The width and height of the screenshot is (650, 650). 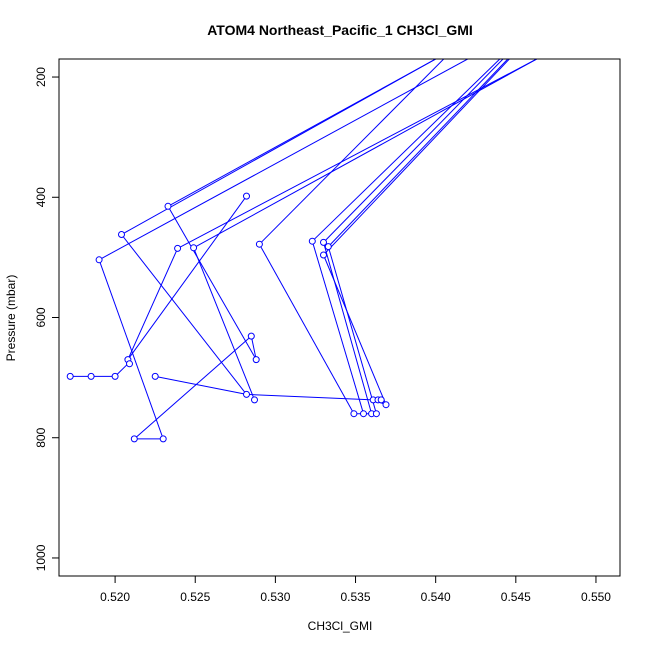 I want to click on x-tick-label: 0.545, so click(x=516, y=597).